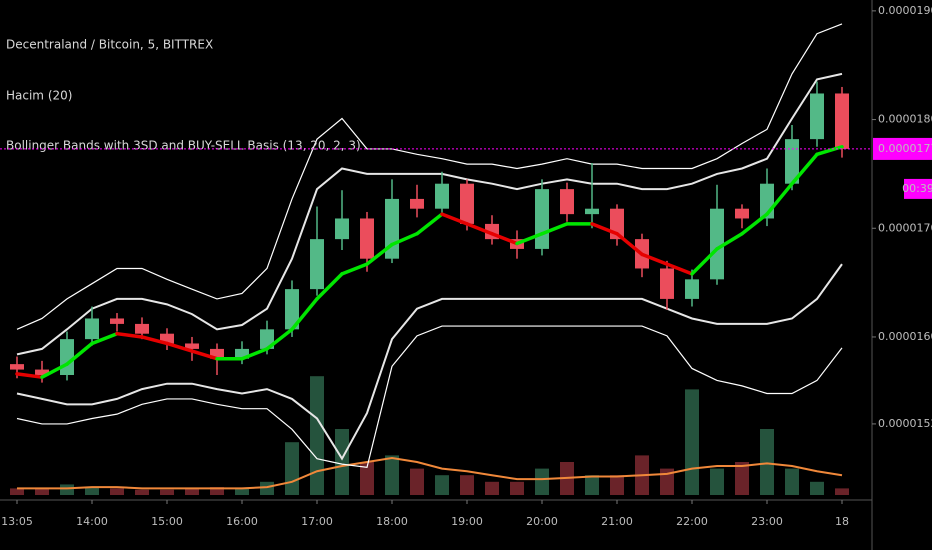  What do you see at coordinates (92, 521) in the screenshot?
I see `x-tick-label: 14:00` at bounding box center [92, 521].